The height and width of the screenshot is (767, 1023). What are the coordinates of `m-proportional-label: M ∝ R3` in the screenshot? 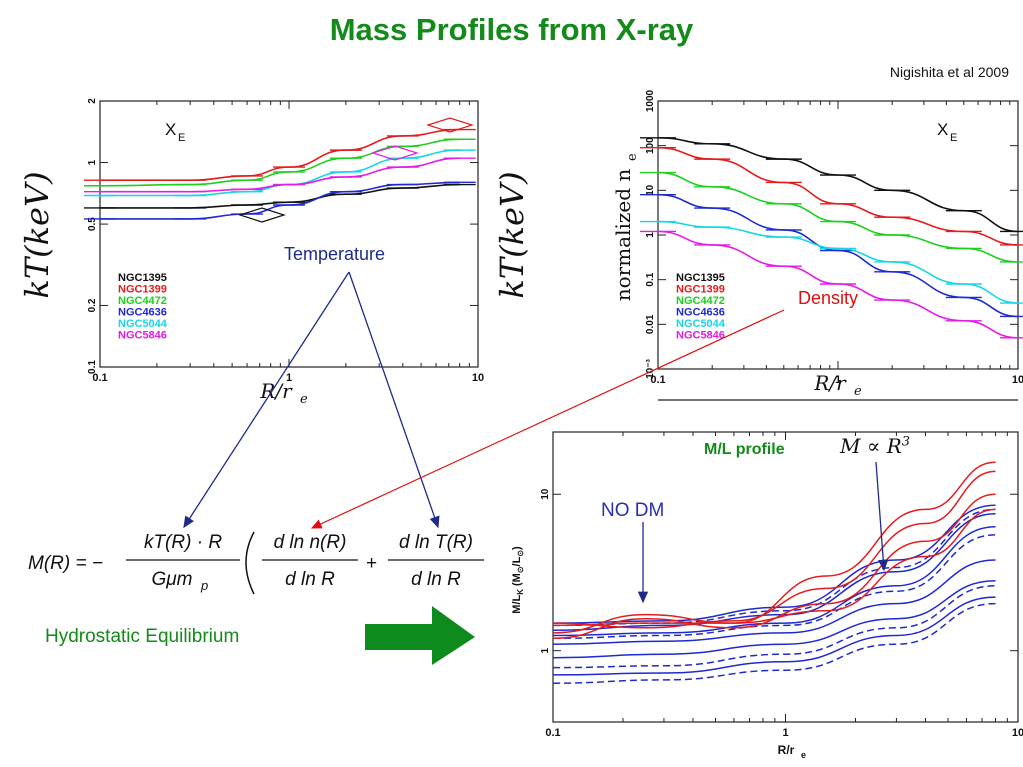 It's located at (875, 446).